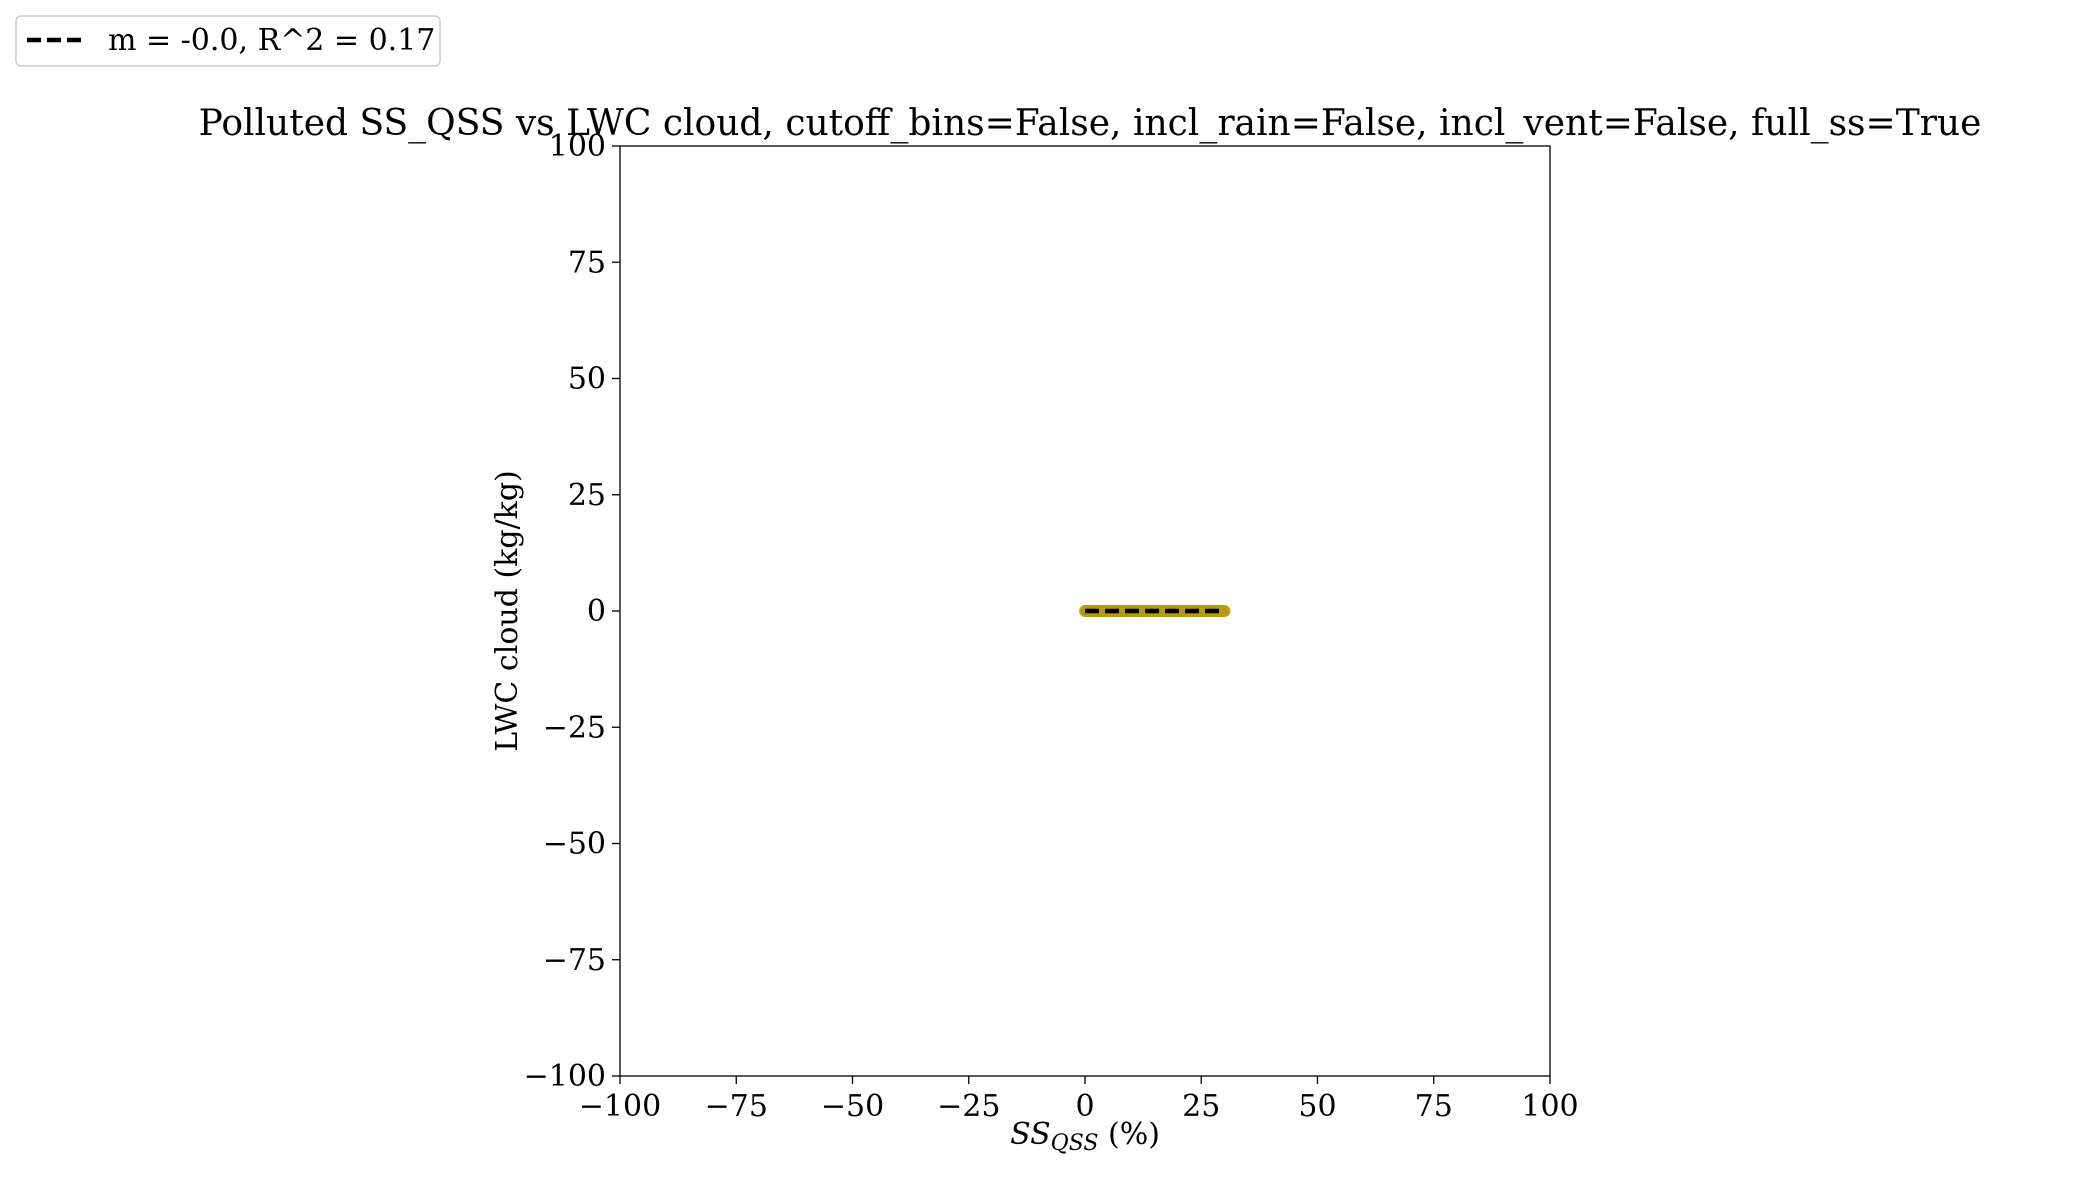  I want to click on x-axis-ticks: −100 −75 −50 −25 0 25 50 75 100, so click(1079, 1100).